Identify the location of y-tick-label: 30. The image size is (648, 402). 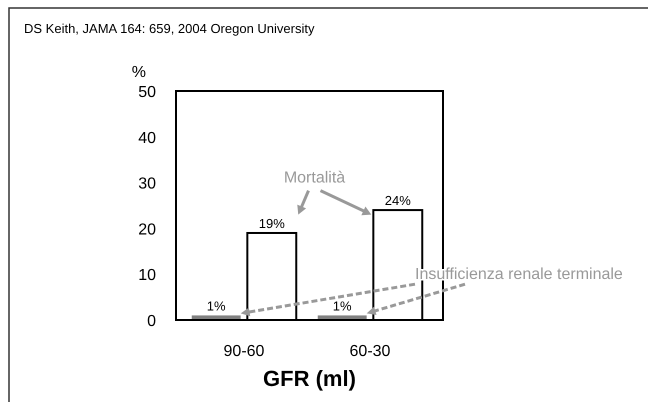
(147, 184).